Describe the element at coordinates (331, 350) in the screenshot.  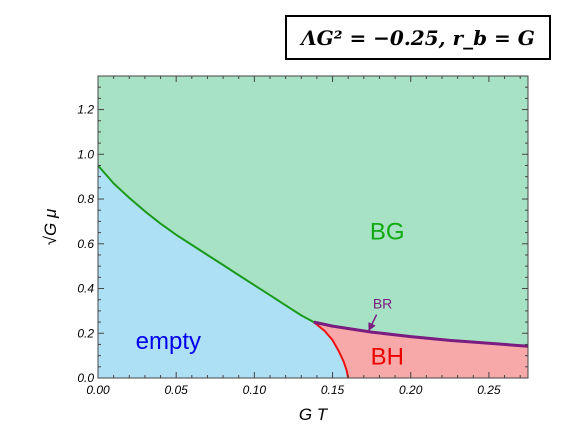
I see `empty-bh-boundary-line` at that location.